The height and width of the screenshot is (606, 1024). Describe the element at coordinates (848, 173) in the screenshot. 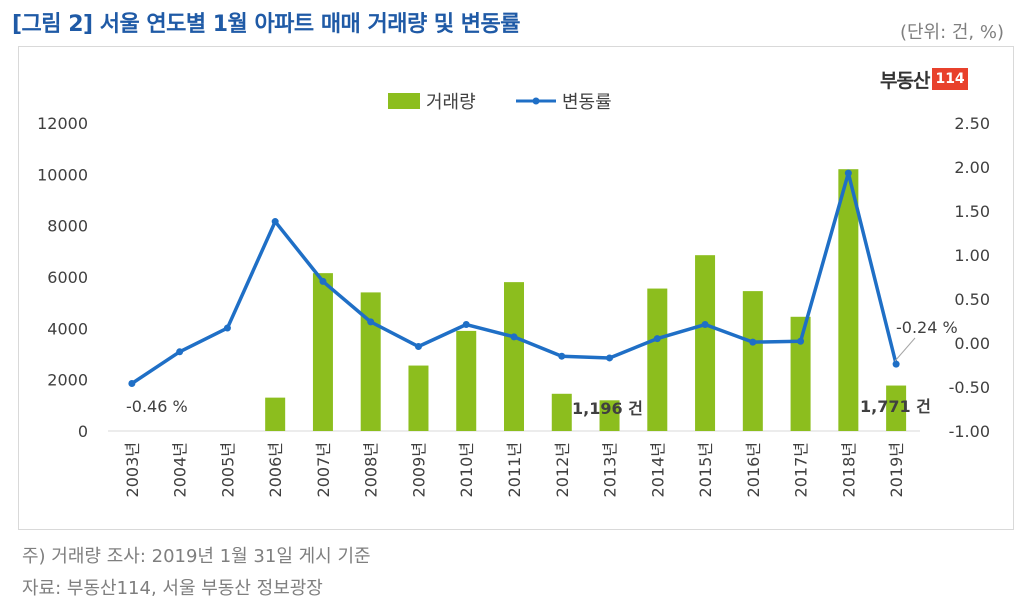

I see `rate-point-2018년` at that location.